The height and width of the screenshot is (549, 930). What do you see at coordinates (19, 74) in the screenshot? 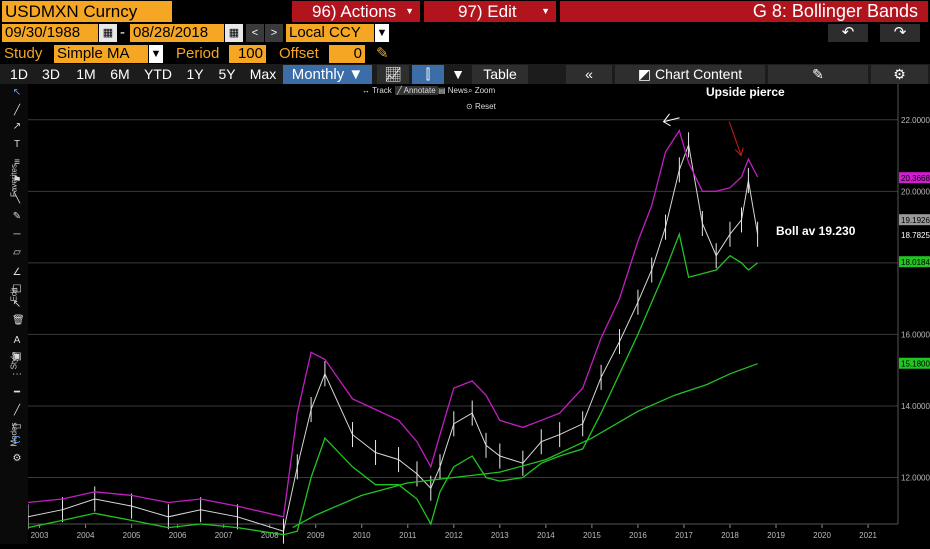
I see `tf-1d: 1D` at bounding box center [19, 74].